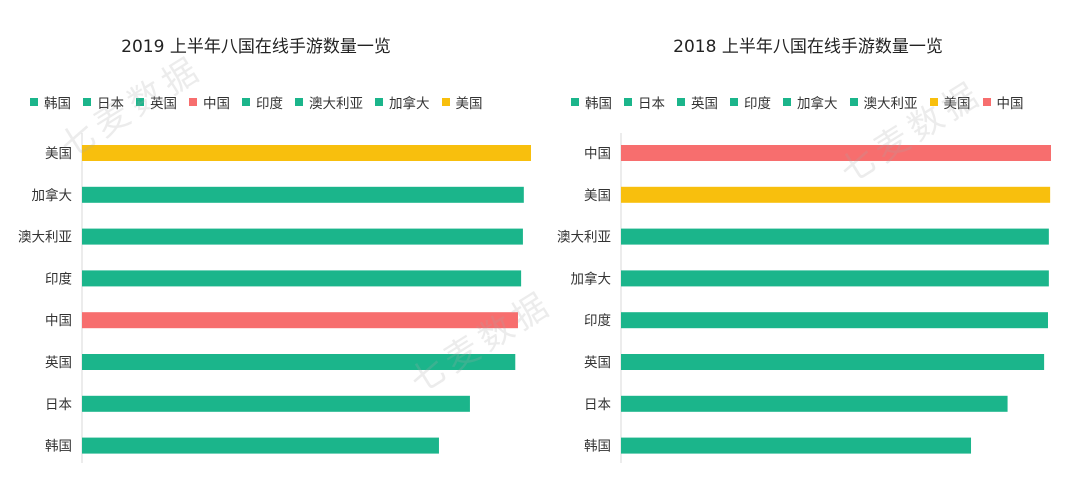 The width and height of the screenshot is (1080, 477). I want to click on chart-legend: 韩国 日本 英国 印度 加拿大 澳大利亚 美国 中国, so click(803, 102).